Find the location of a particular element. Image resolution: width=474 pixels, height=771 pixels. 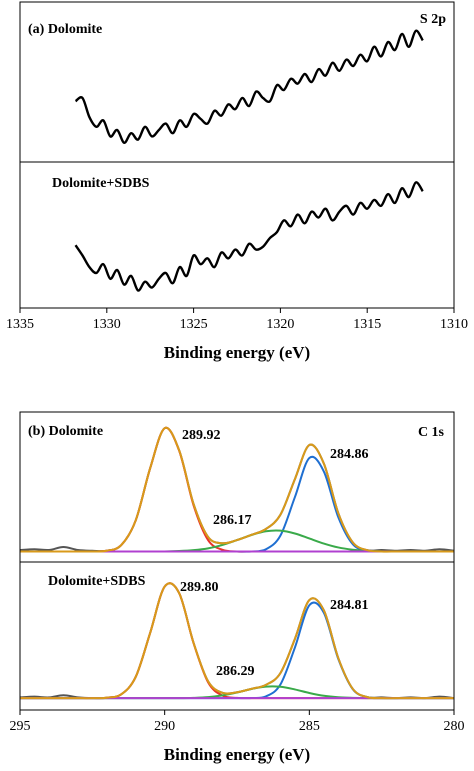

x-tick-label: 285 is located at coordinates (309, 726).